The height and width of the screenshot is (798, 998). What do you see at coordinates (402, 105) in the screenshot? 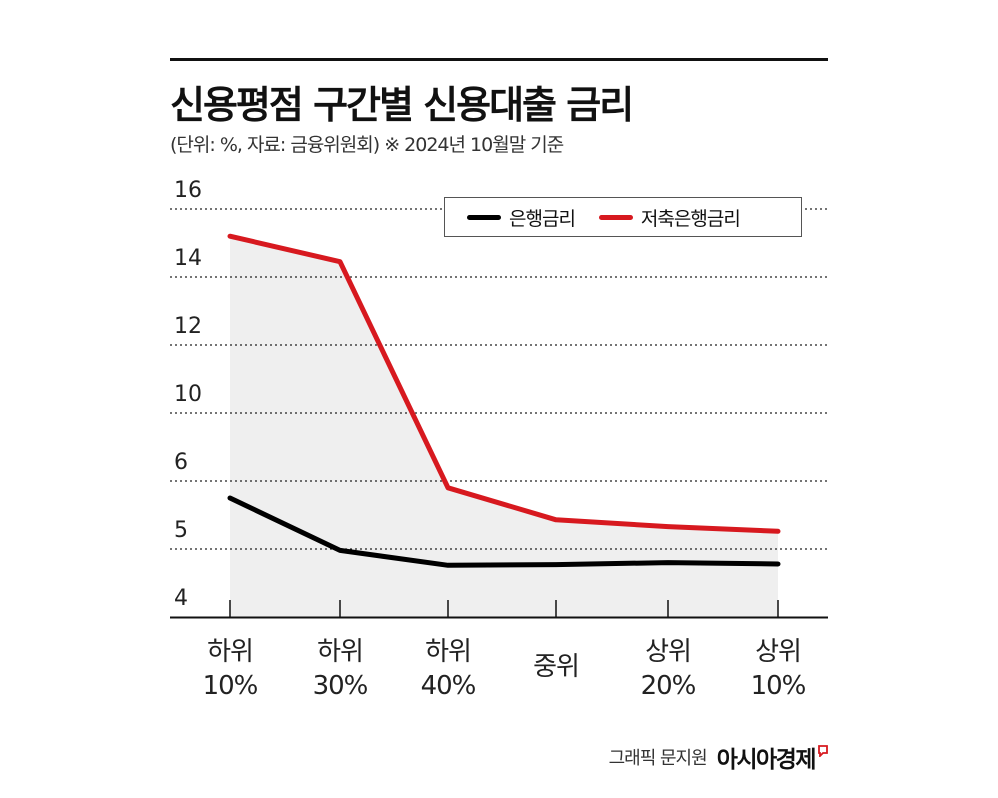
I see `chart-title: 신용평점 구간별 신용대출 금리` at bounding box center [402, 105].